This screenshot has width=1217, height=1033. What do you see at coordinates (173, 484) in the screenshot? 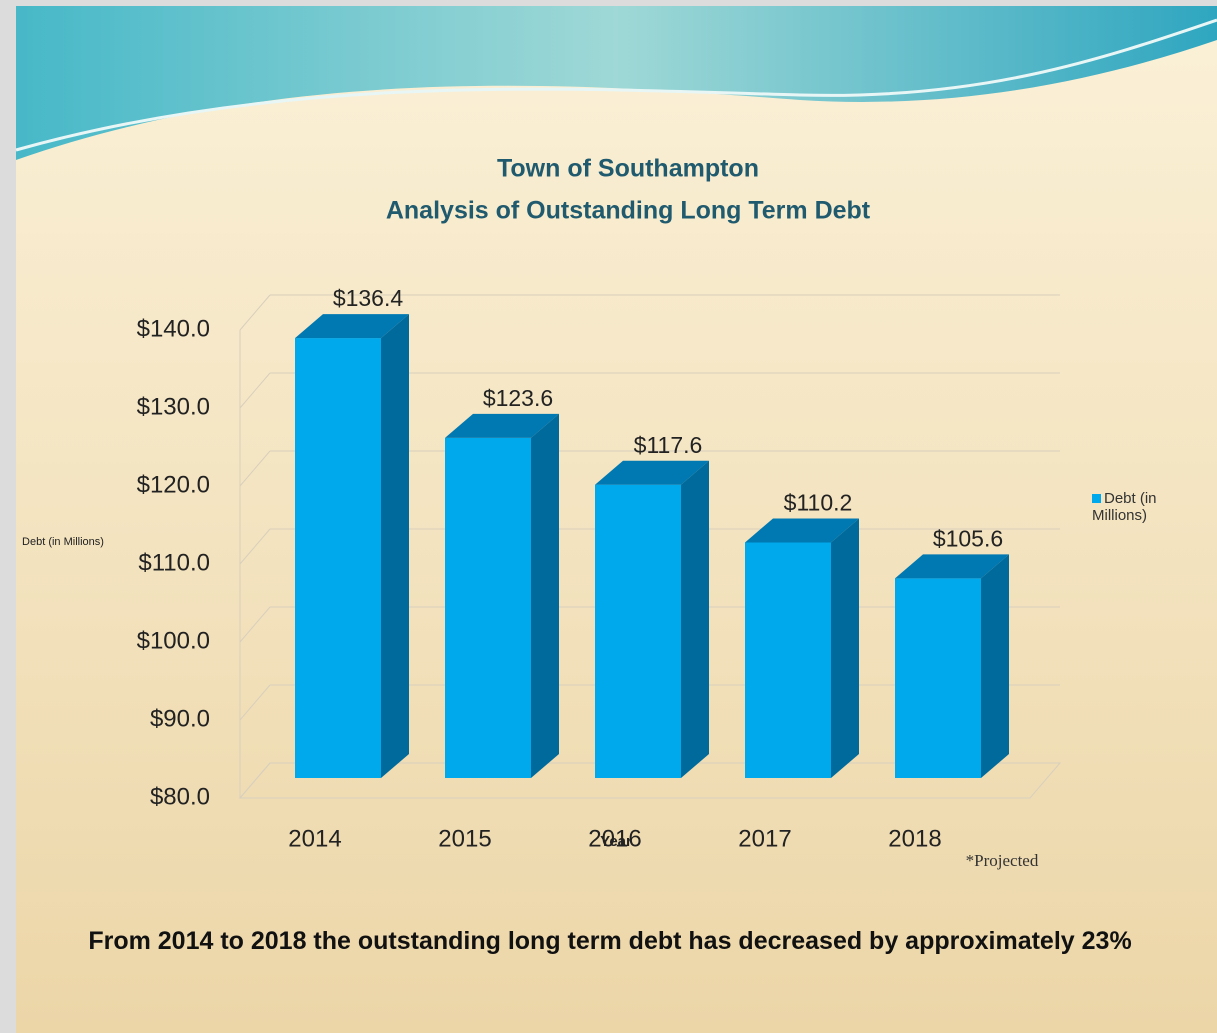
I see `y-tick-label: $120.0` at bounding box center [173, 484].